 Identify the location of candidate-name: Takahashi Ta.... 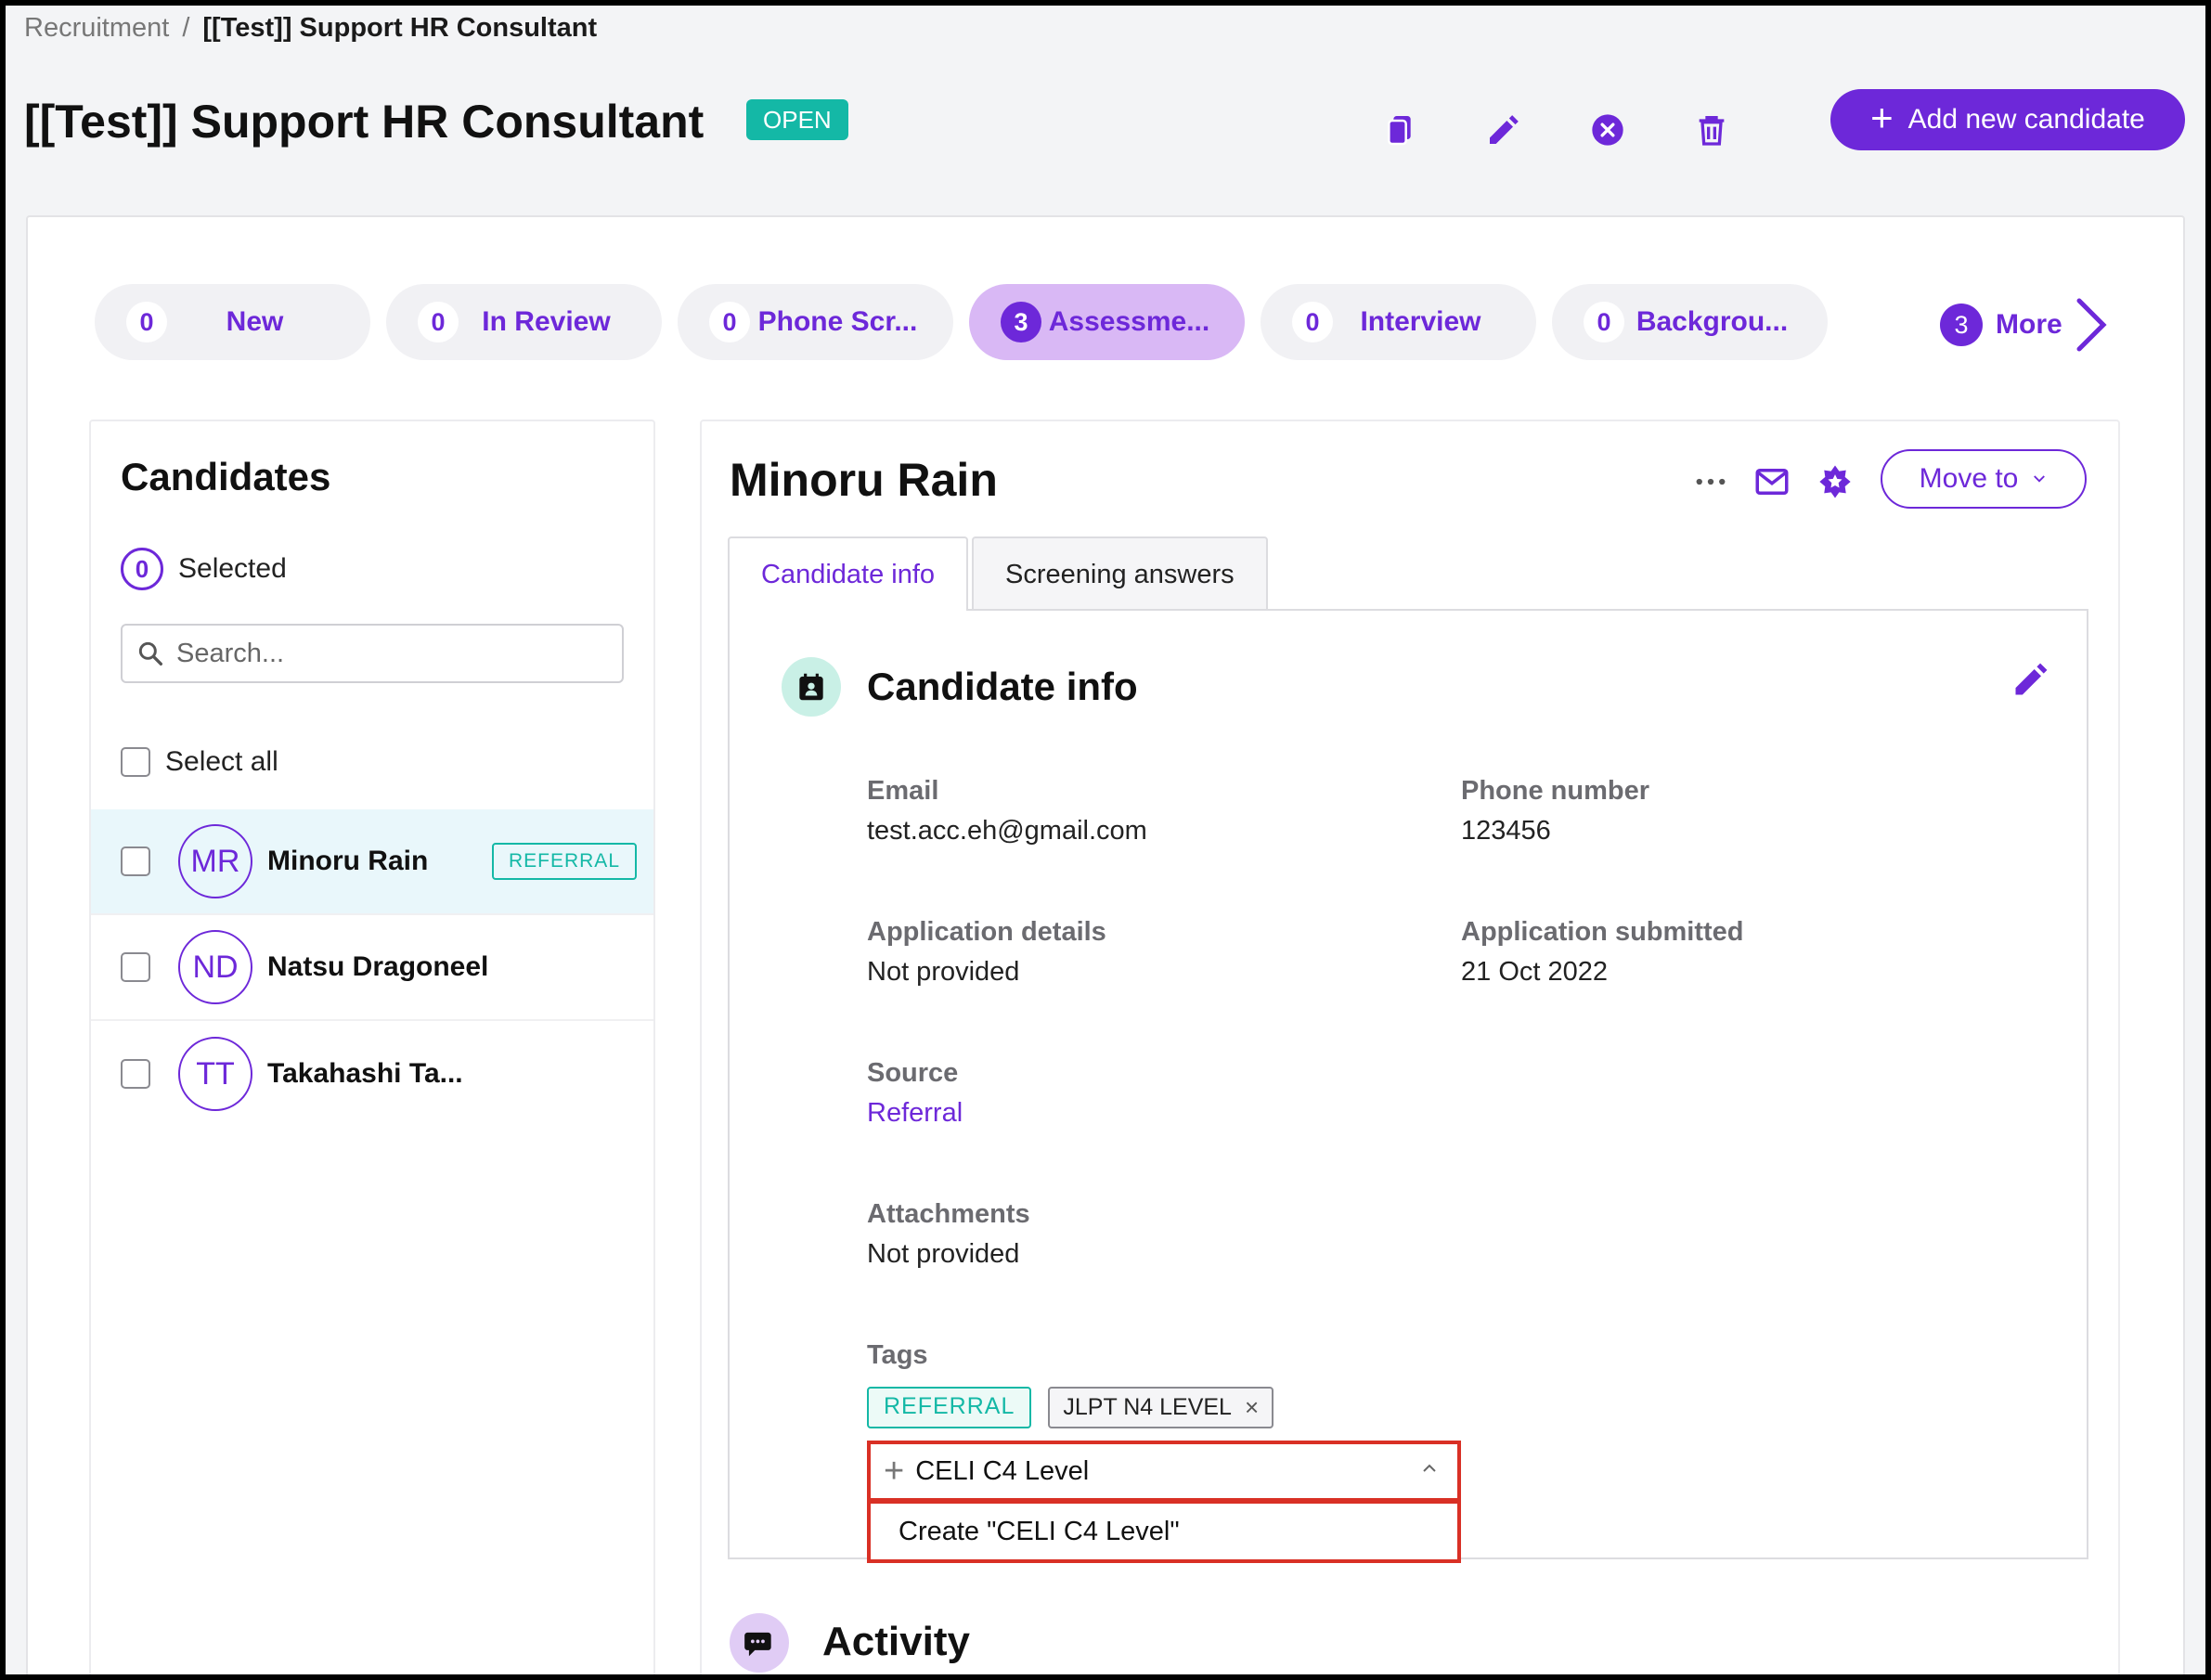
(365, 1073).